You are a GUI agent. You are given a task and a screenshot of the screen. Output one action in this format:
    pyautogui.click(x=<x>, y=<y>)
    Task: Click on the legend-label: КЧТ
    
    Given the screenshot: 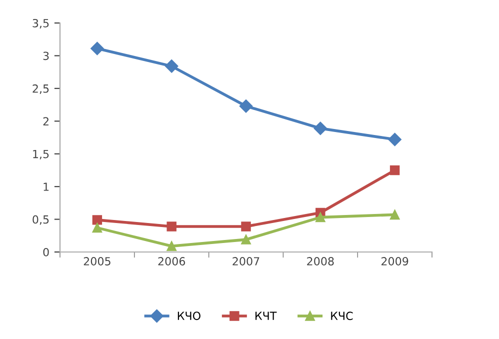 What is the action you would take?
    pyautogui.click(x=266, y=316)
    